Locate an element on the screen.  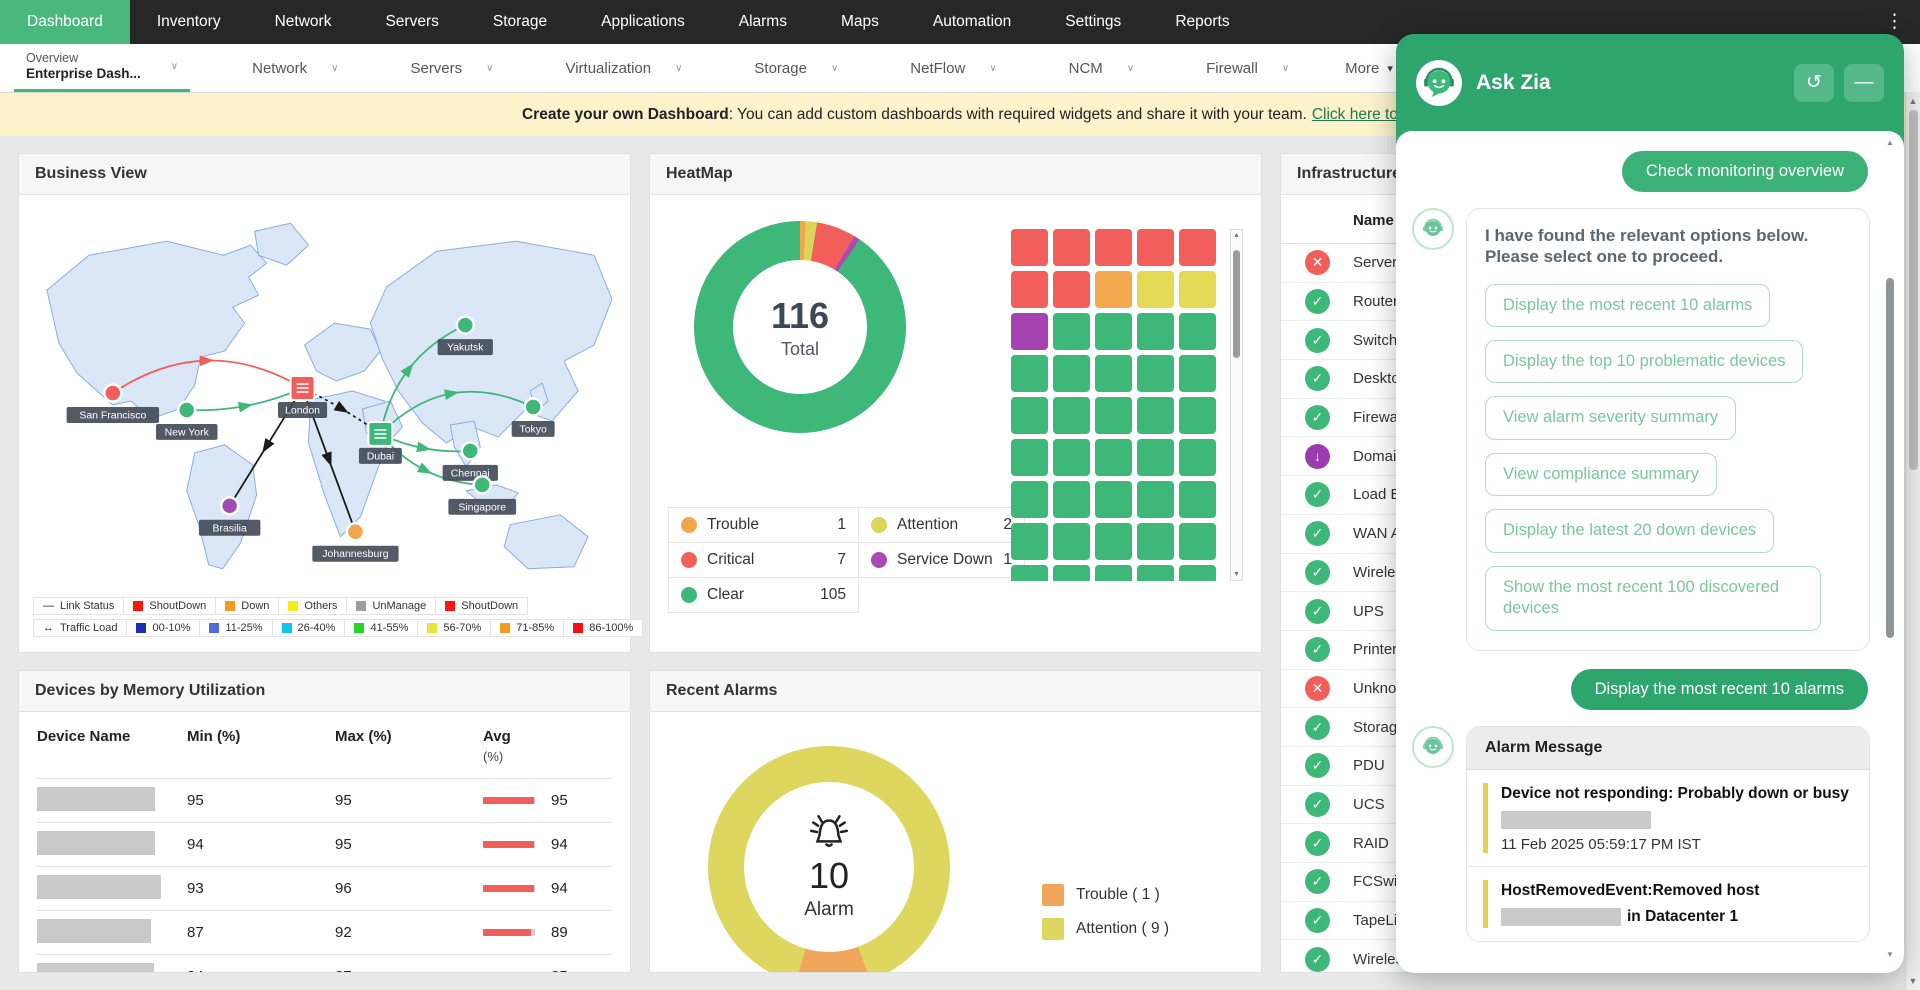
zia-chat-scrollbar: ▲ ▼ is located at coordinates (1890, 548).